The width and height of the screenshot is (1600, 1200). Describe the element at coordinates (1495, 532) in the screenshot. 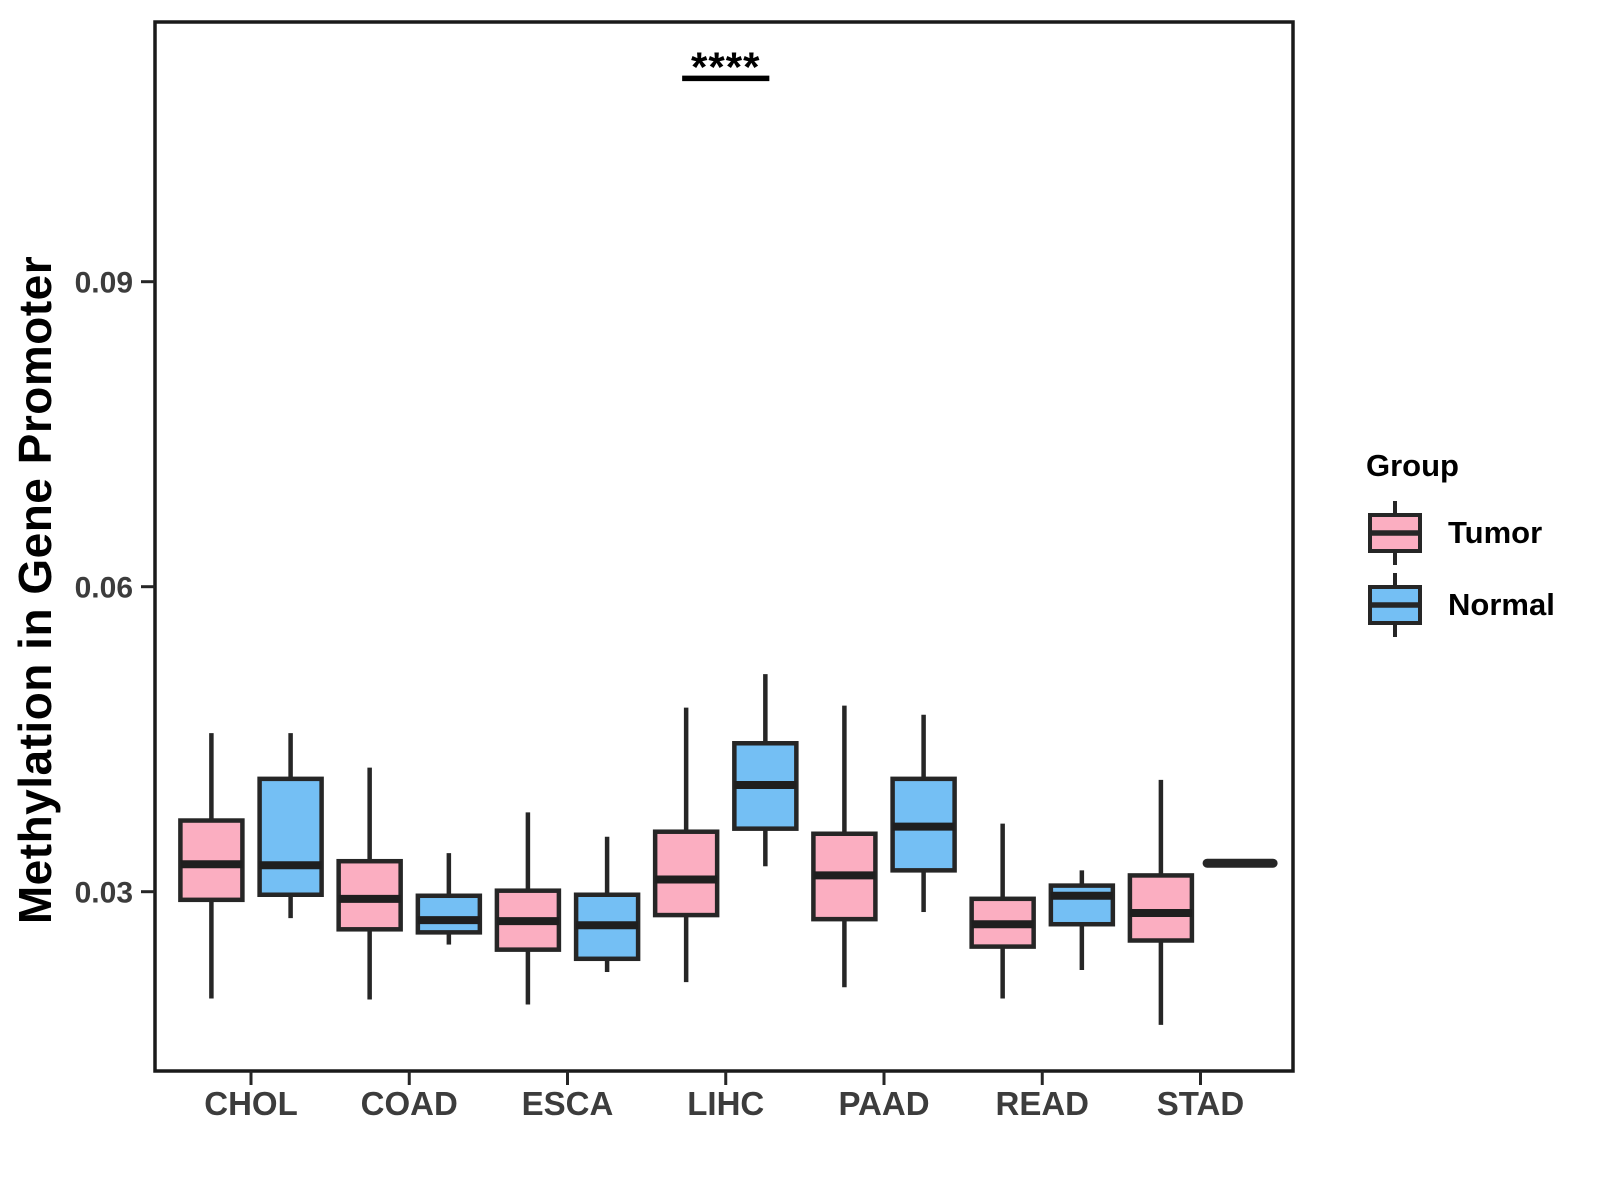

I see `legend-label-tumor: Tumor` at that location.